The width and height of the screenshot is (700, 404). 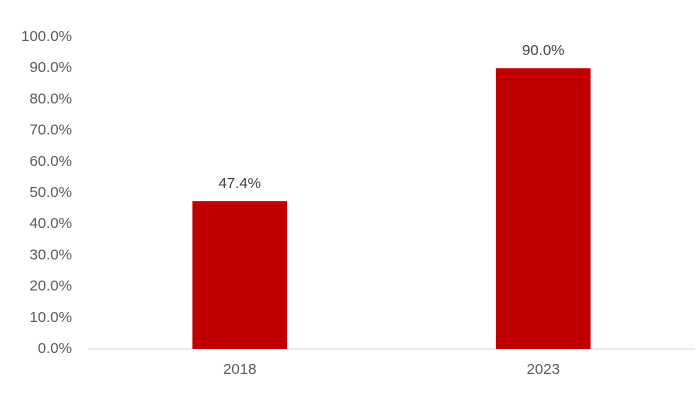 I want to click on x-tick-label: 2023, so click(x=543, y=369).